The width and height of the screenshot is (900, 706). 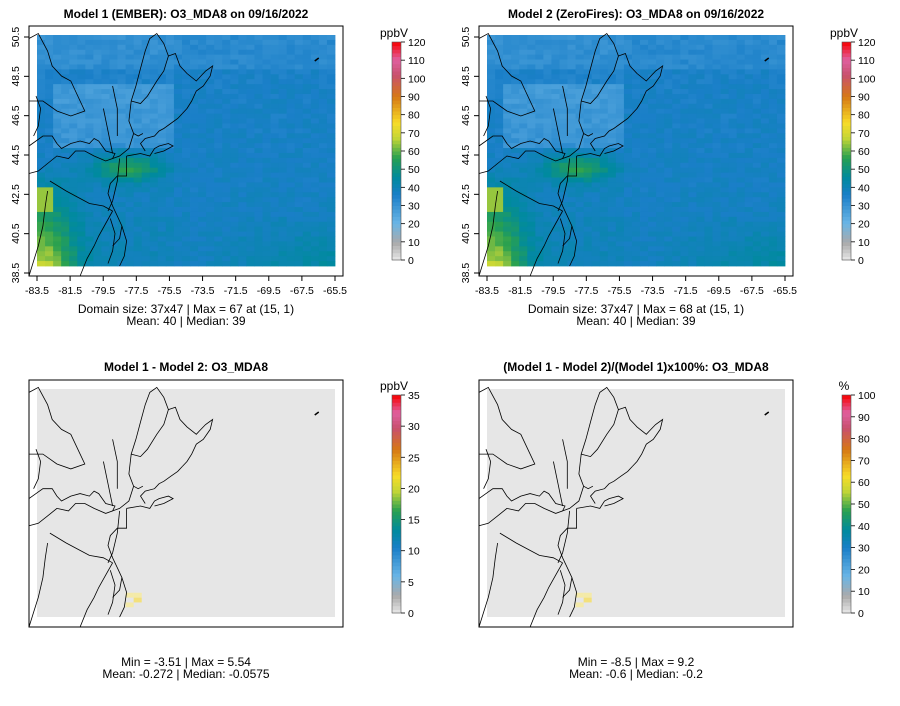 I want to click on y-tick-label: 42.5, so click(x=466, y=194).